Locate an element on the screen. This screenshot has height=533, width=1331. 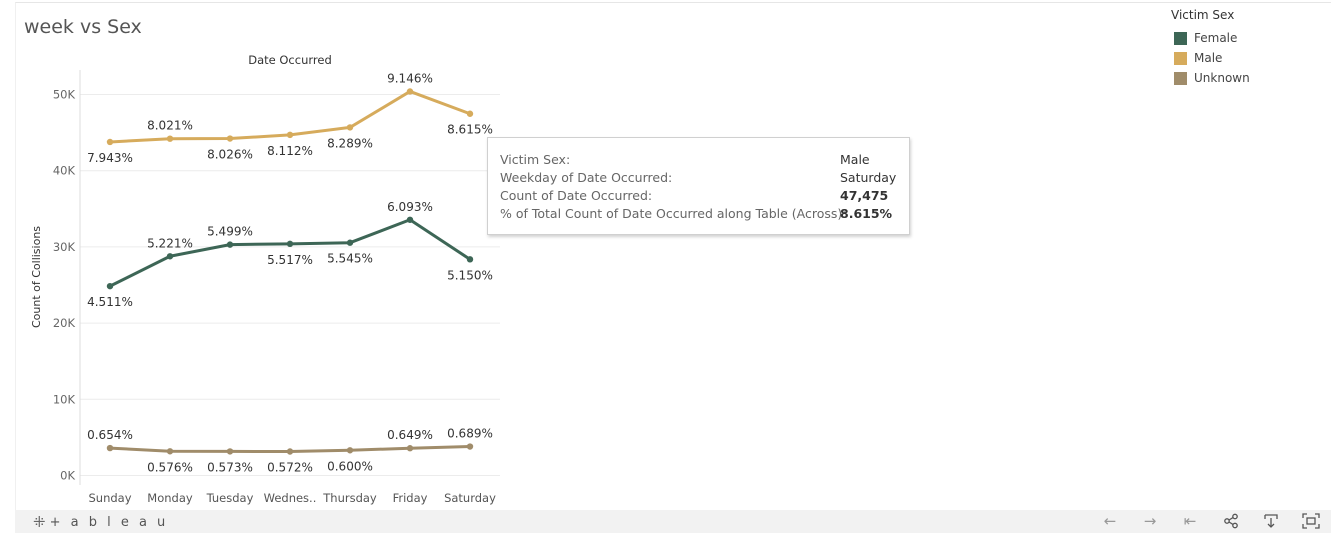
x-tick-label: Saturday is located at coordinates (470, 498).